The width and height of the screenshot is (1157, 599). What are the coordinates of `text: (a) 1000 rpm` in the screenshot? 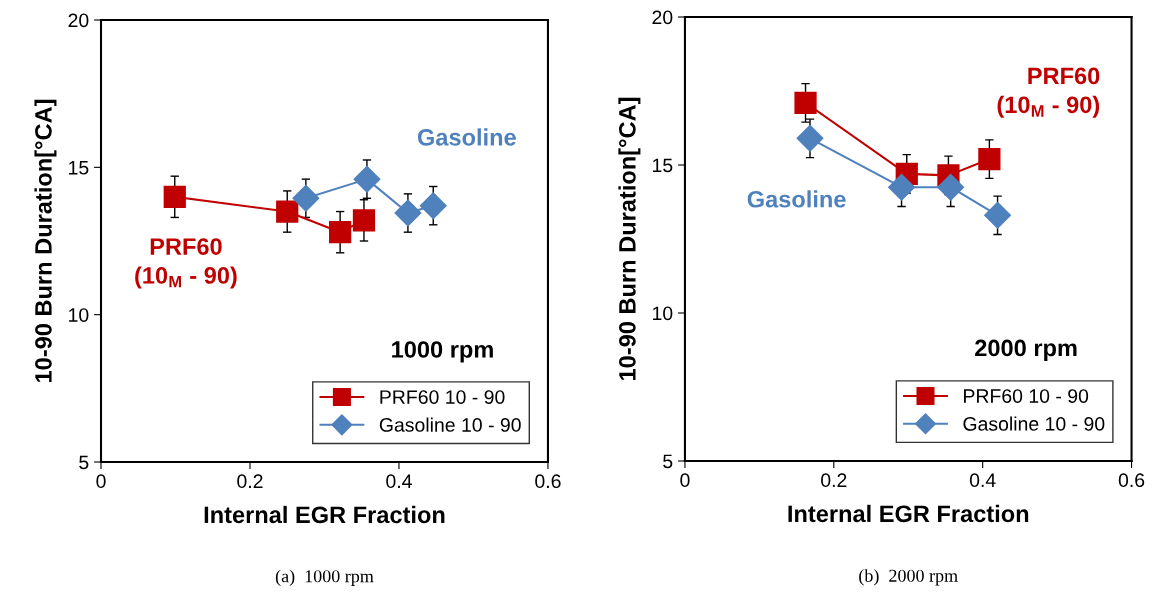 It's located at (324, 577).